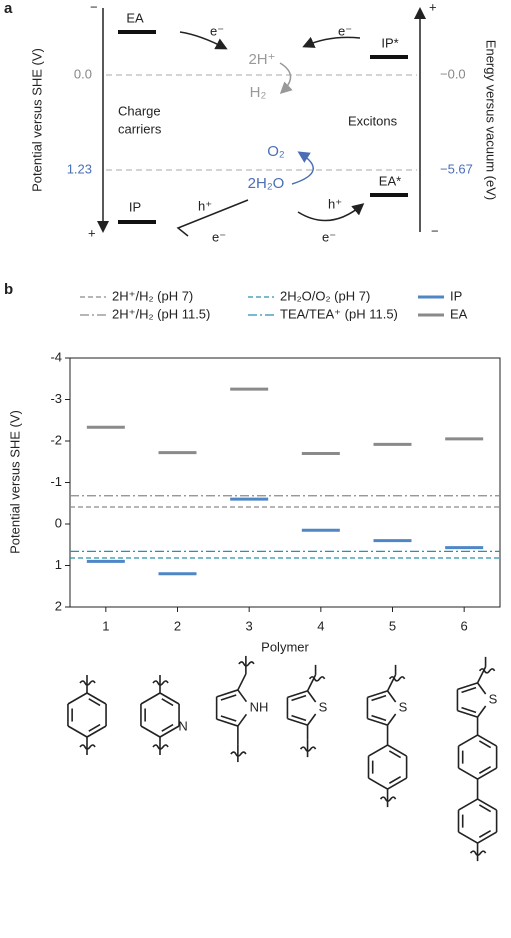  Describe the element at coordinates (453, 73) in the screenshot. I see `level-label: −0.0` at that location.